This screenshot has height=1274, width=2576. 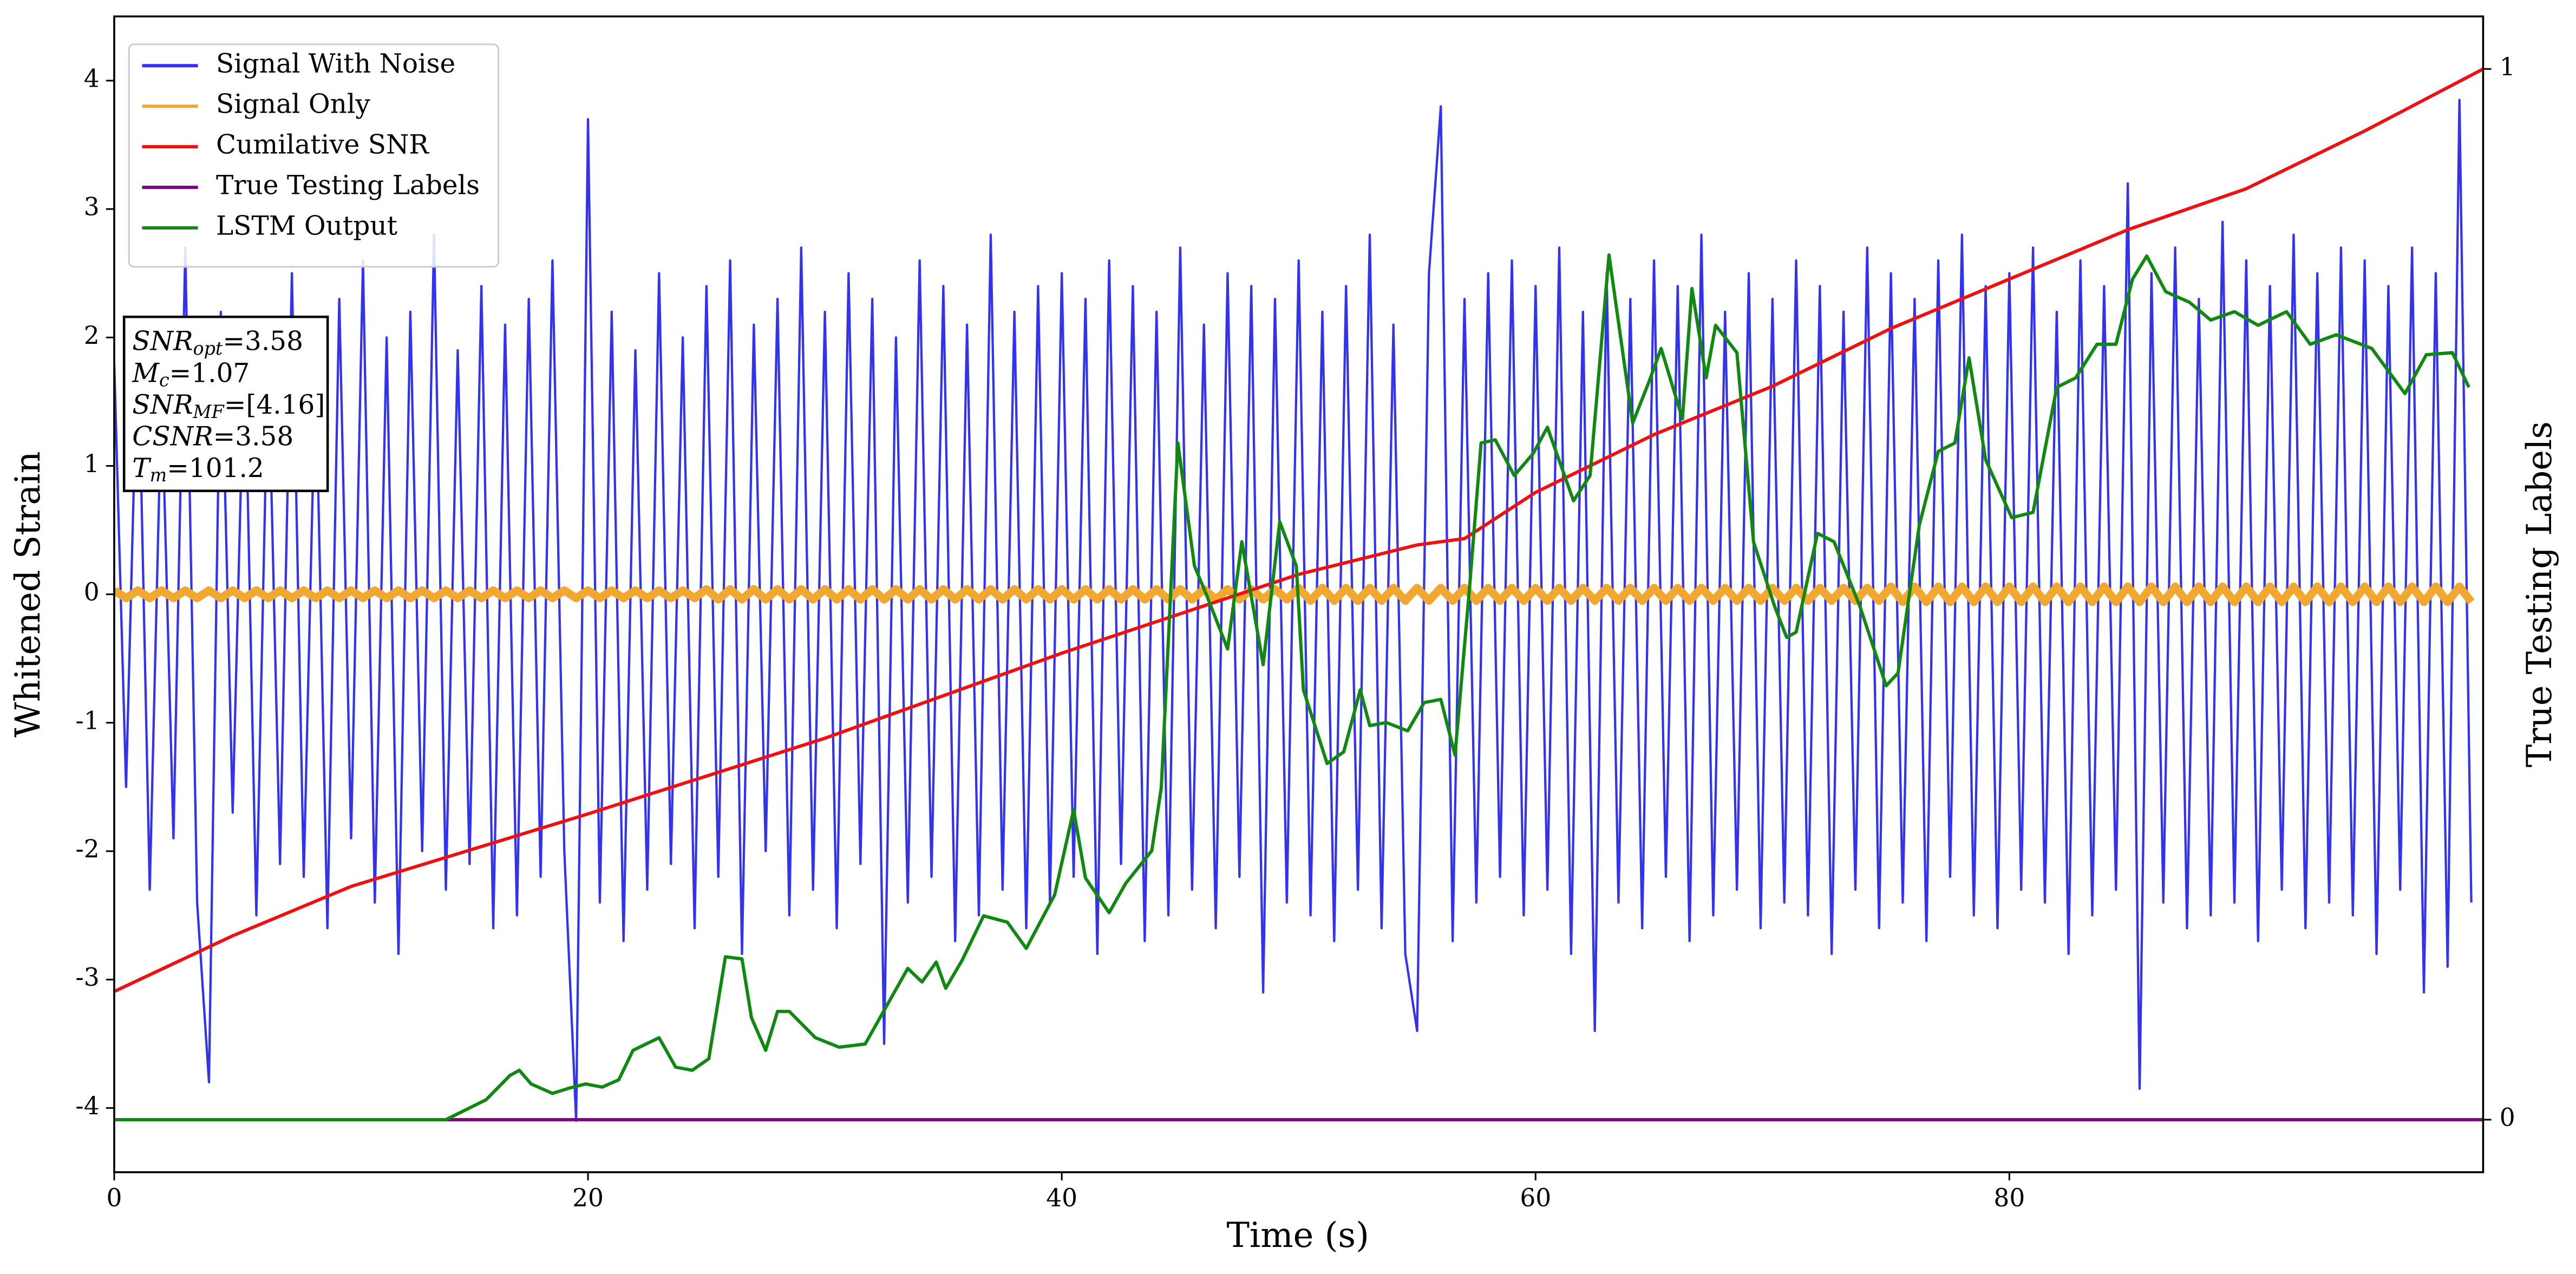 What do you see at coordinates (28, 594) in the screenshot?
I see `y-axis-label: Whitened Strain` at bounding box center [28, 594].